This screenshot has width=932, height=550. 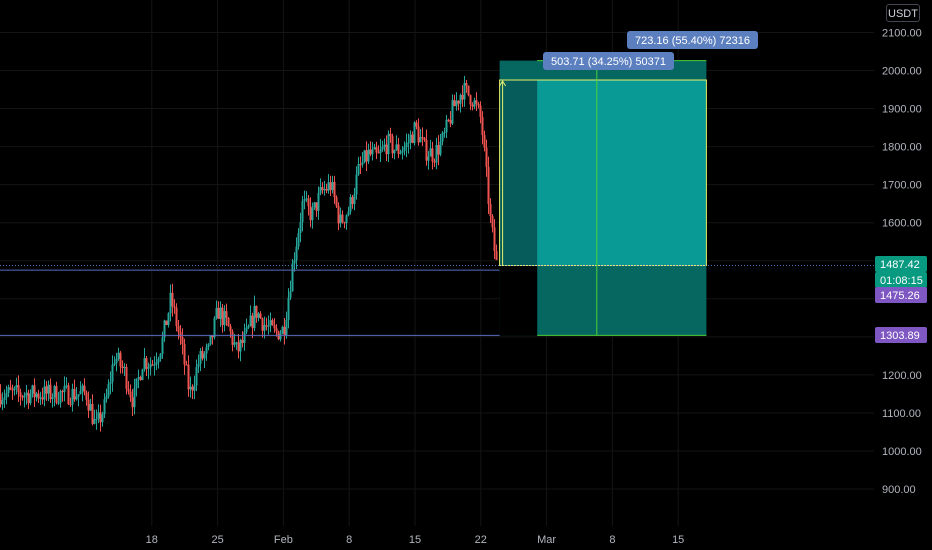 I want to click on y-tick-label: 1900.00, so click(x=902, y=110).